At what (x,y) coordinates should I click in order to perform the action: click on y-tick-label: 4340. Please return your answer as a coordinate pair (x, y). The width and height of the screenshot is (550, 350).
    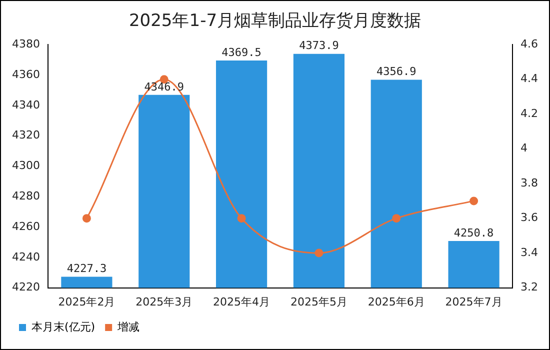
    Looking at the image, I should click on (26, 105).